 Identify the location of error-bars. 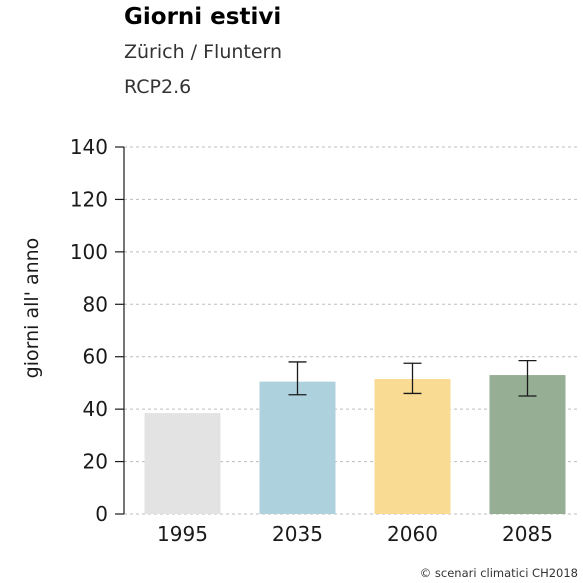
(412, 378).